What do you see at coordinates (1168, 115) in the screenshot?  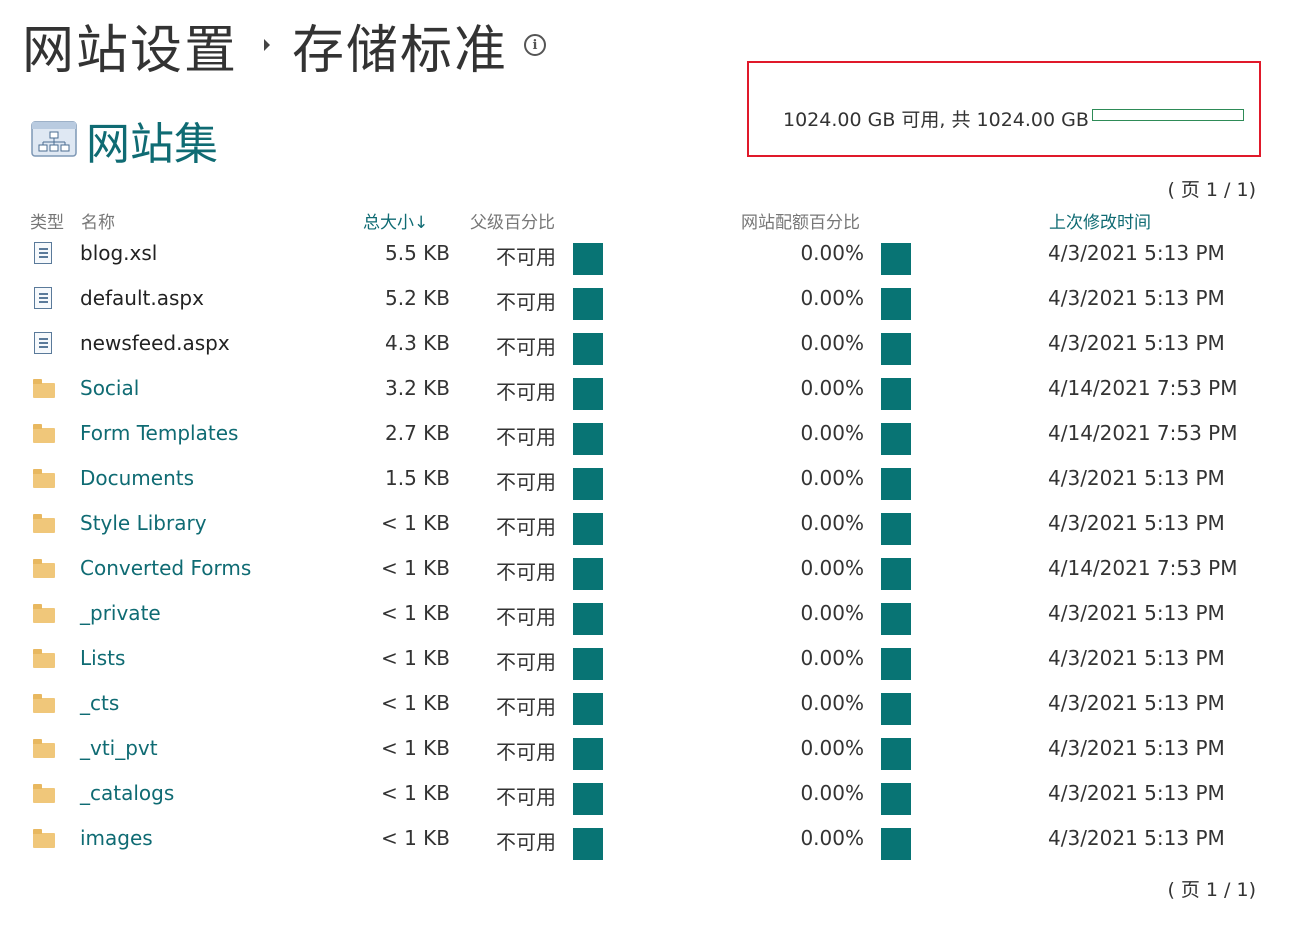 I see `quota-usage-bar` at bounding box center [1168, 115].